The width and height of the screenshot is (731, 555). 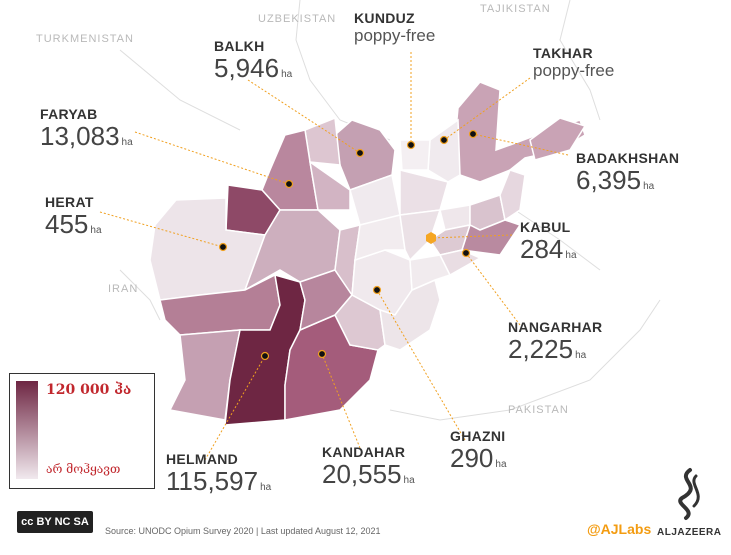 What do you see at coordinates (69, 114) in the screenshot?
I see `province-name: FARYAB` at bounding box center [69, 114].